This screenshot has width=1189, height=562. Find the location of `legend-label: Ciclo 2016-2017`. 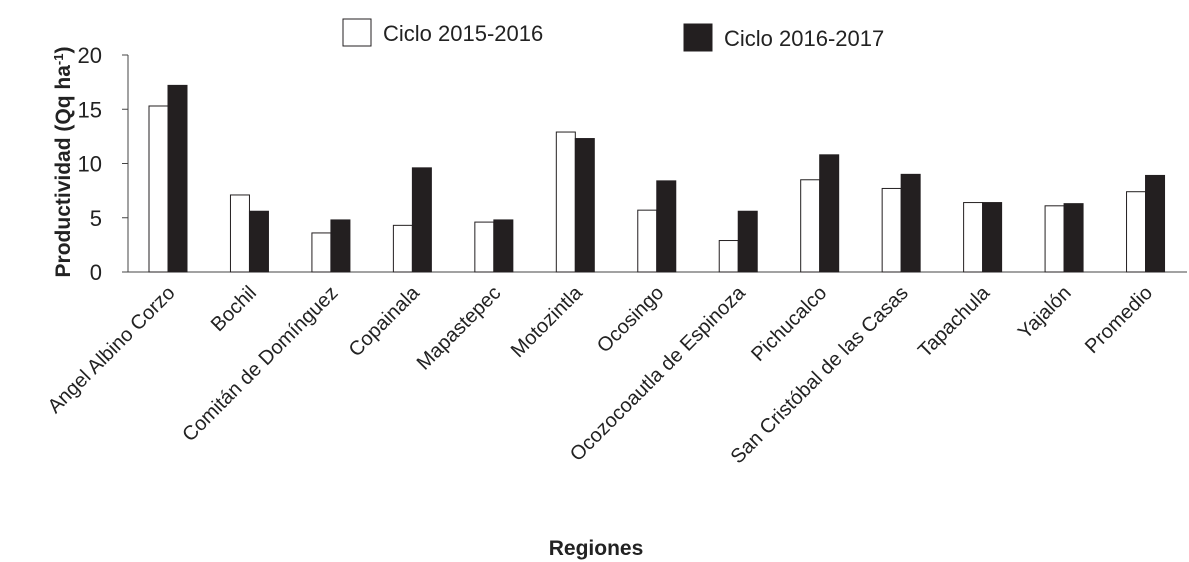

legend-label: Ciclo 2016-2017 is located at coordinates (804, 38).